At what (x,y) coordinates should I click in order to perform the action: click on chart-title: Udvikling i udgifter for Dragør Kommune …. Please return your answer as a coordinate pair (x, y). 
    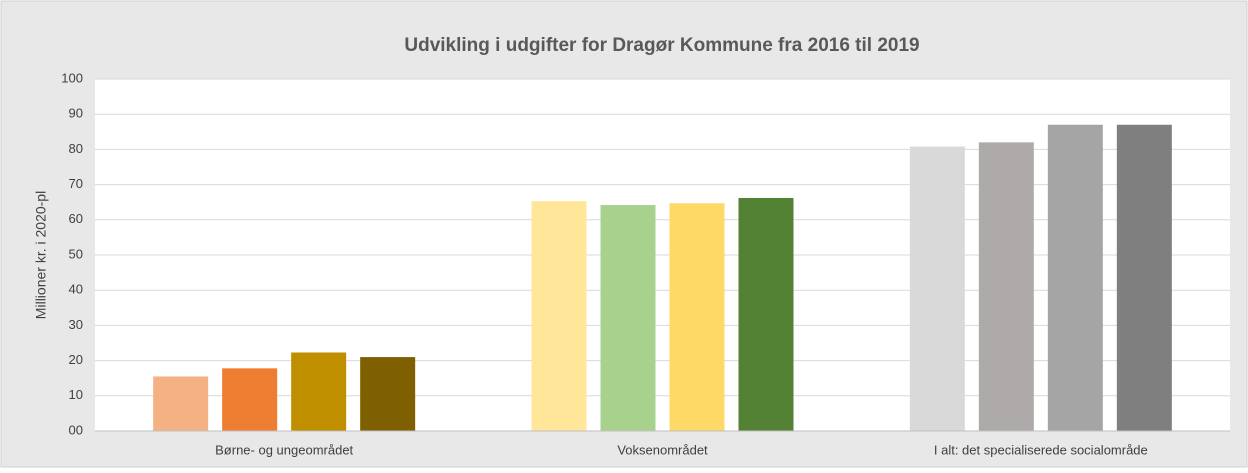
    Looking at the image, I should click on (661, 45).